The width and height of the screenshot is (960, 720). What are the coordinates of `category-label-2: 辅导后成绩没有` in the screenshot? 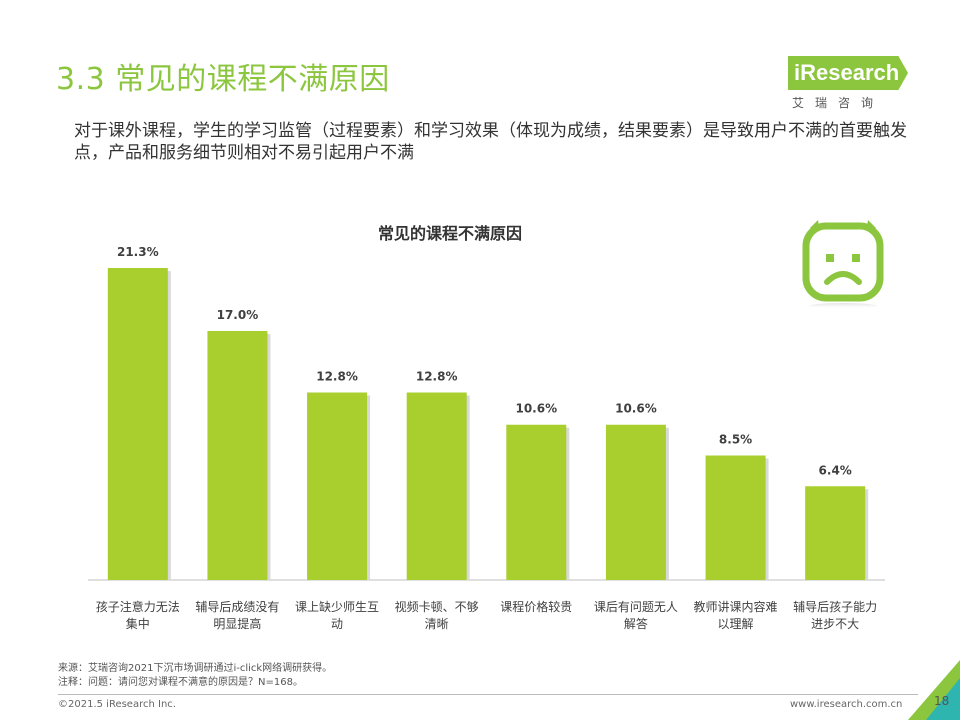 It's located at (237, 606).